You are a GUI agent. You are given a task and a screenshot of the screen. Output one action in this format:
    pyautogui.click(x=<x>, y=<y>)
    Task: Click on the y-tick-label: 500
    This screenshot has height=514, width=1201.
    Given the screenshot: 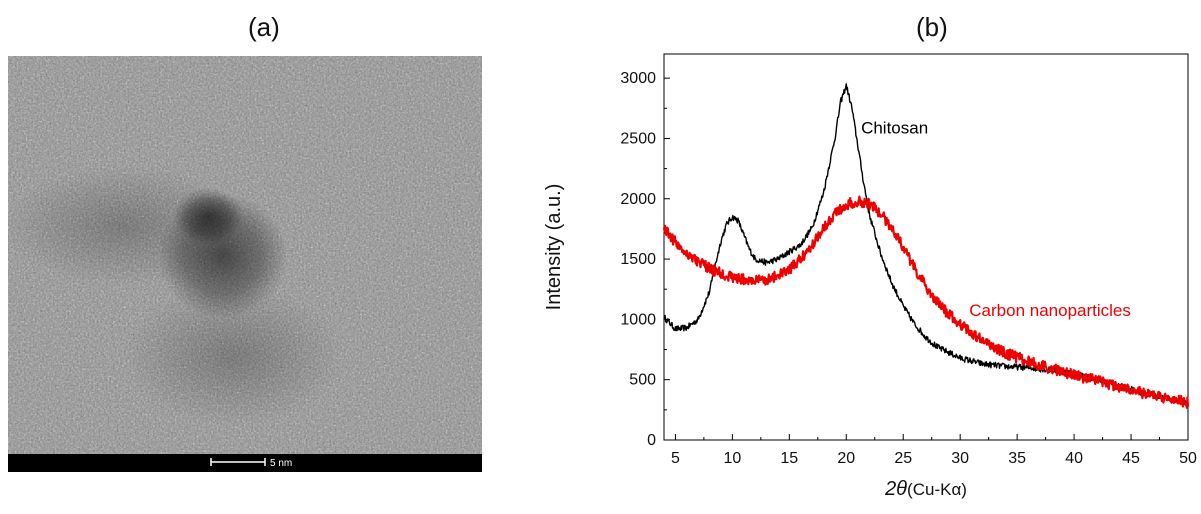 What is the action you would take?
    pyautogui.click(x=642, y=380)
    